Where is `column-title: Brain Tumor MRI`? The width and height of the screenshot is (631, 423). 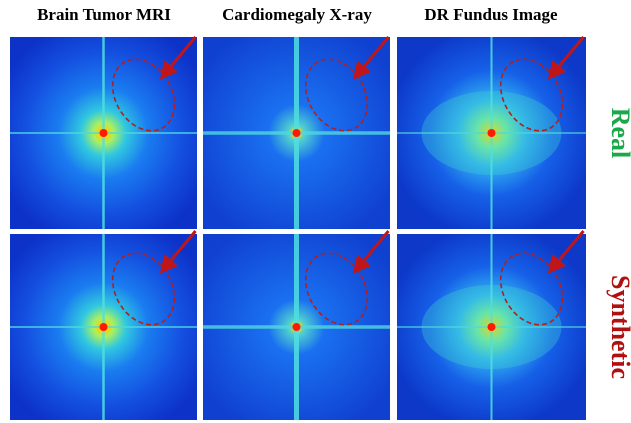
column-title: Brain Tumor MRI is located at coordinates (104, 14).